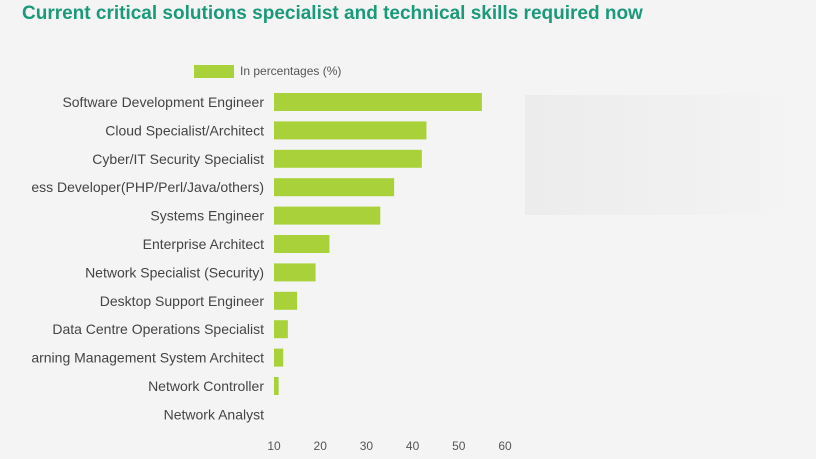 The image size is (816, 459). Describe the element at coordinates (291, 71) in the screenshot. I see `legend-label: In percentages (%)` at that location.